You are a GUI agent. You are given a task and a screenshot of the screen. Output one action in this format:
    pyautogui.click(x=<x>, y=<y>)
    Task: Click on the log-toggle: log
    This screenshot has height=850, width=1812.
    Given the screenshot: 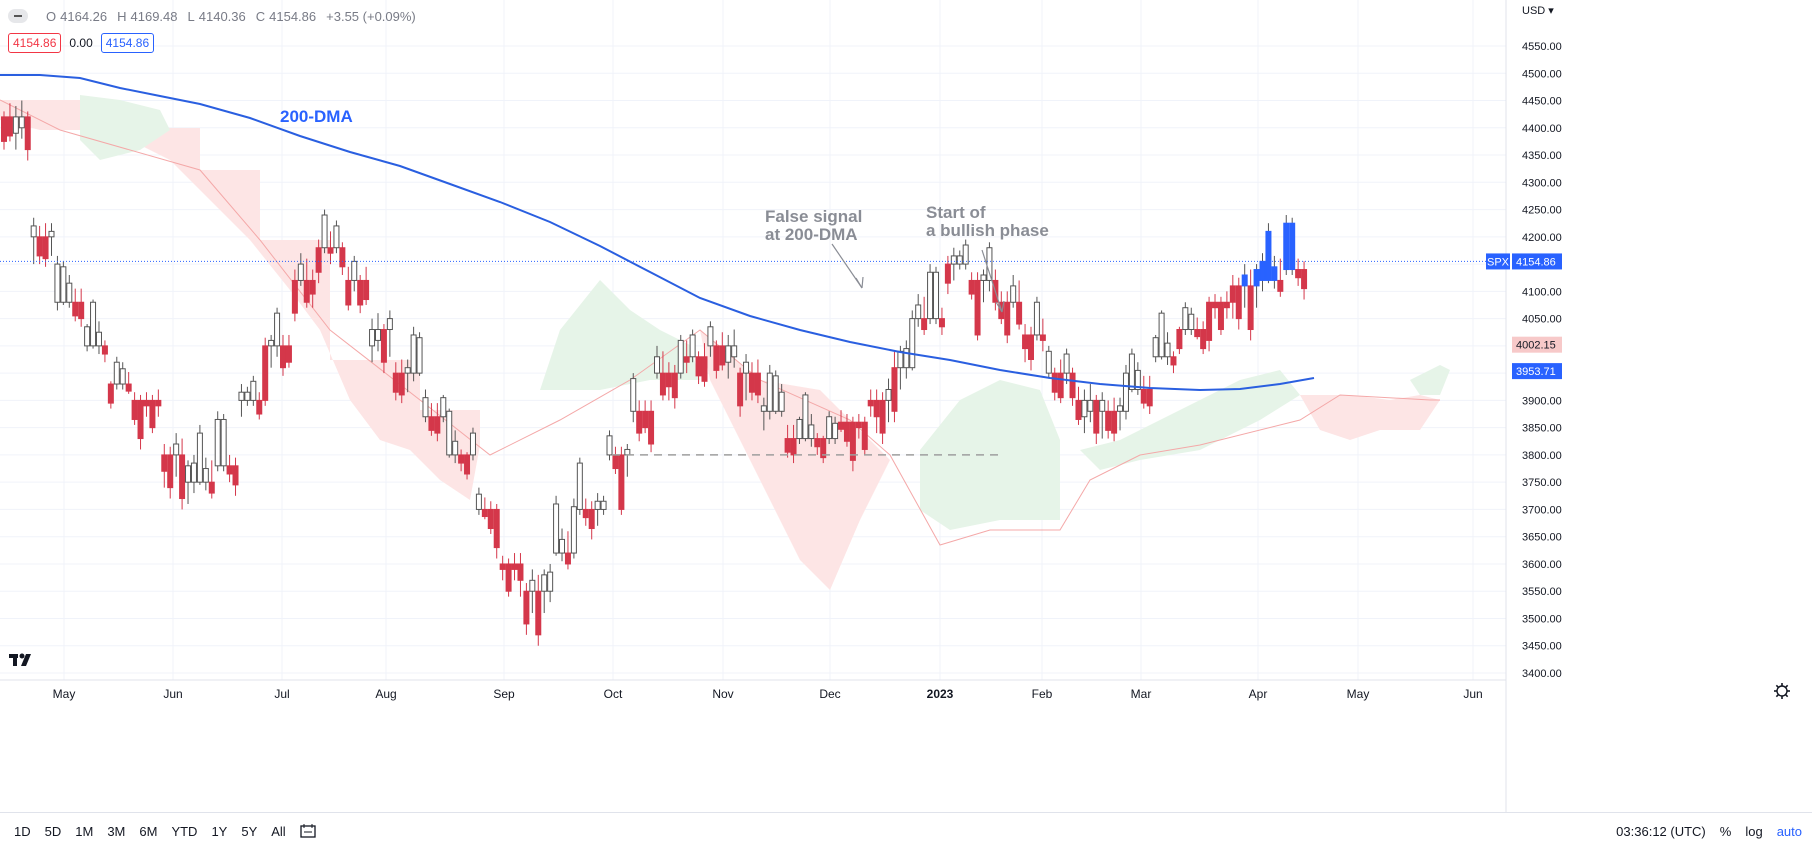 What is the action you would take?
    pyautogui.click(x=1754, y=831)
    